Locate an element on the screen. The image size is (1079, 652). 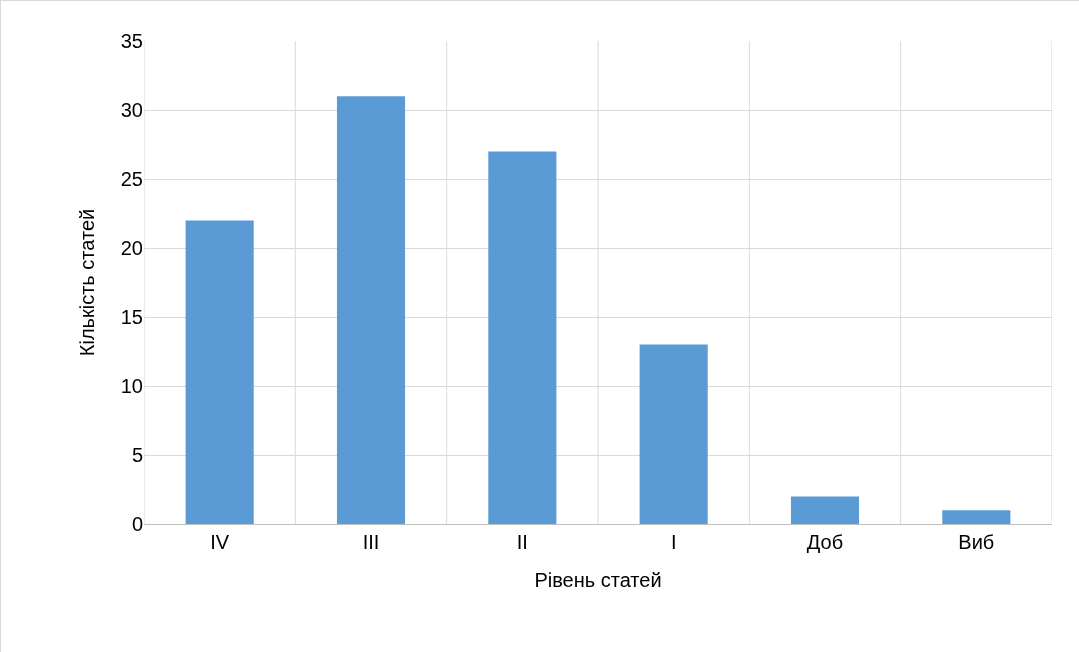
y-tick-label: 15 is located at coordinates (131, 317).